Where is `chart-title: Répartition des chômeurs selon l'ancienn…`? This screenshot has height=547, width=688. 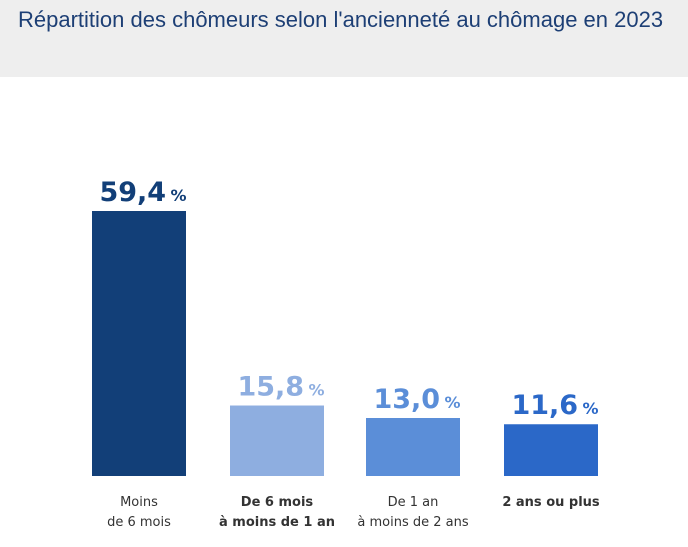
chart-title: Répartition des chômeurs selon l'ancienn… is located at coordinates (341, 19).